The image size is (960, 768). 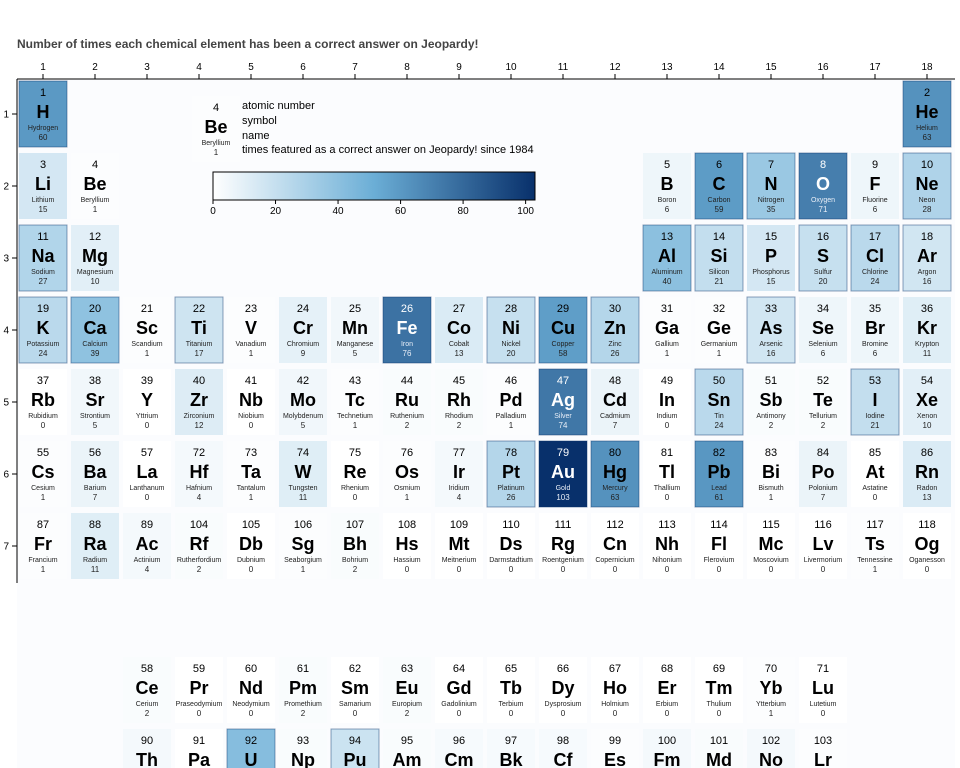 What do you see at coordinates (667, 748) in the screenshot?
I see `element-cell-fm: 100FmFermium4` at bounding box center [667, 748].